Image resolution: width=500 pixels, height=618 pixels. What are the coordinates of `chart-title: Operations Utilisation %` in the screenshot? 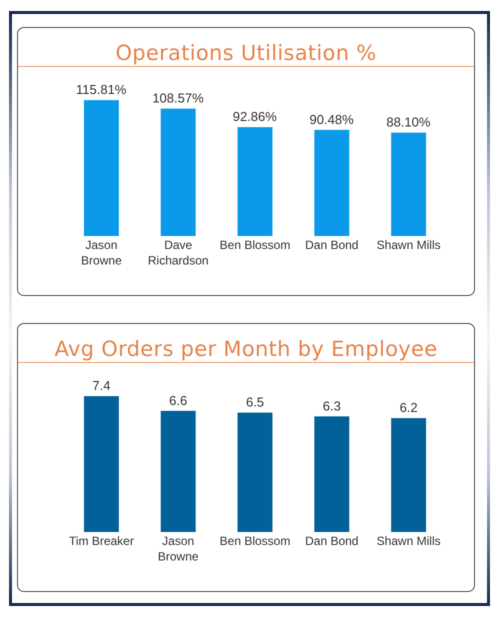 It's located at (246, 53).